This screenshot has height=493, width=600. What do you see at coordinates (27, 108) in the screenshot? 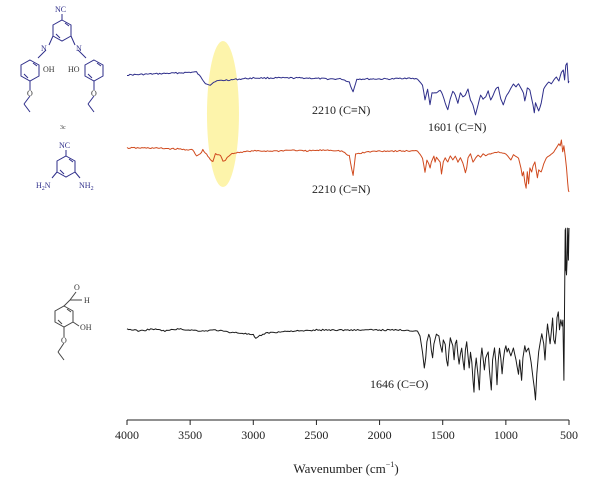
I see `left-ethyl-bond2` at bounding box center [27, 108].